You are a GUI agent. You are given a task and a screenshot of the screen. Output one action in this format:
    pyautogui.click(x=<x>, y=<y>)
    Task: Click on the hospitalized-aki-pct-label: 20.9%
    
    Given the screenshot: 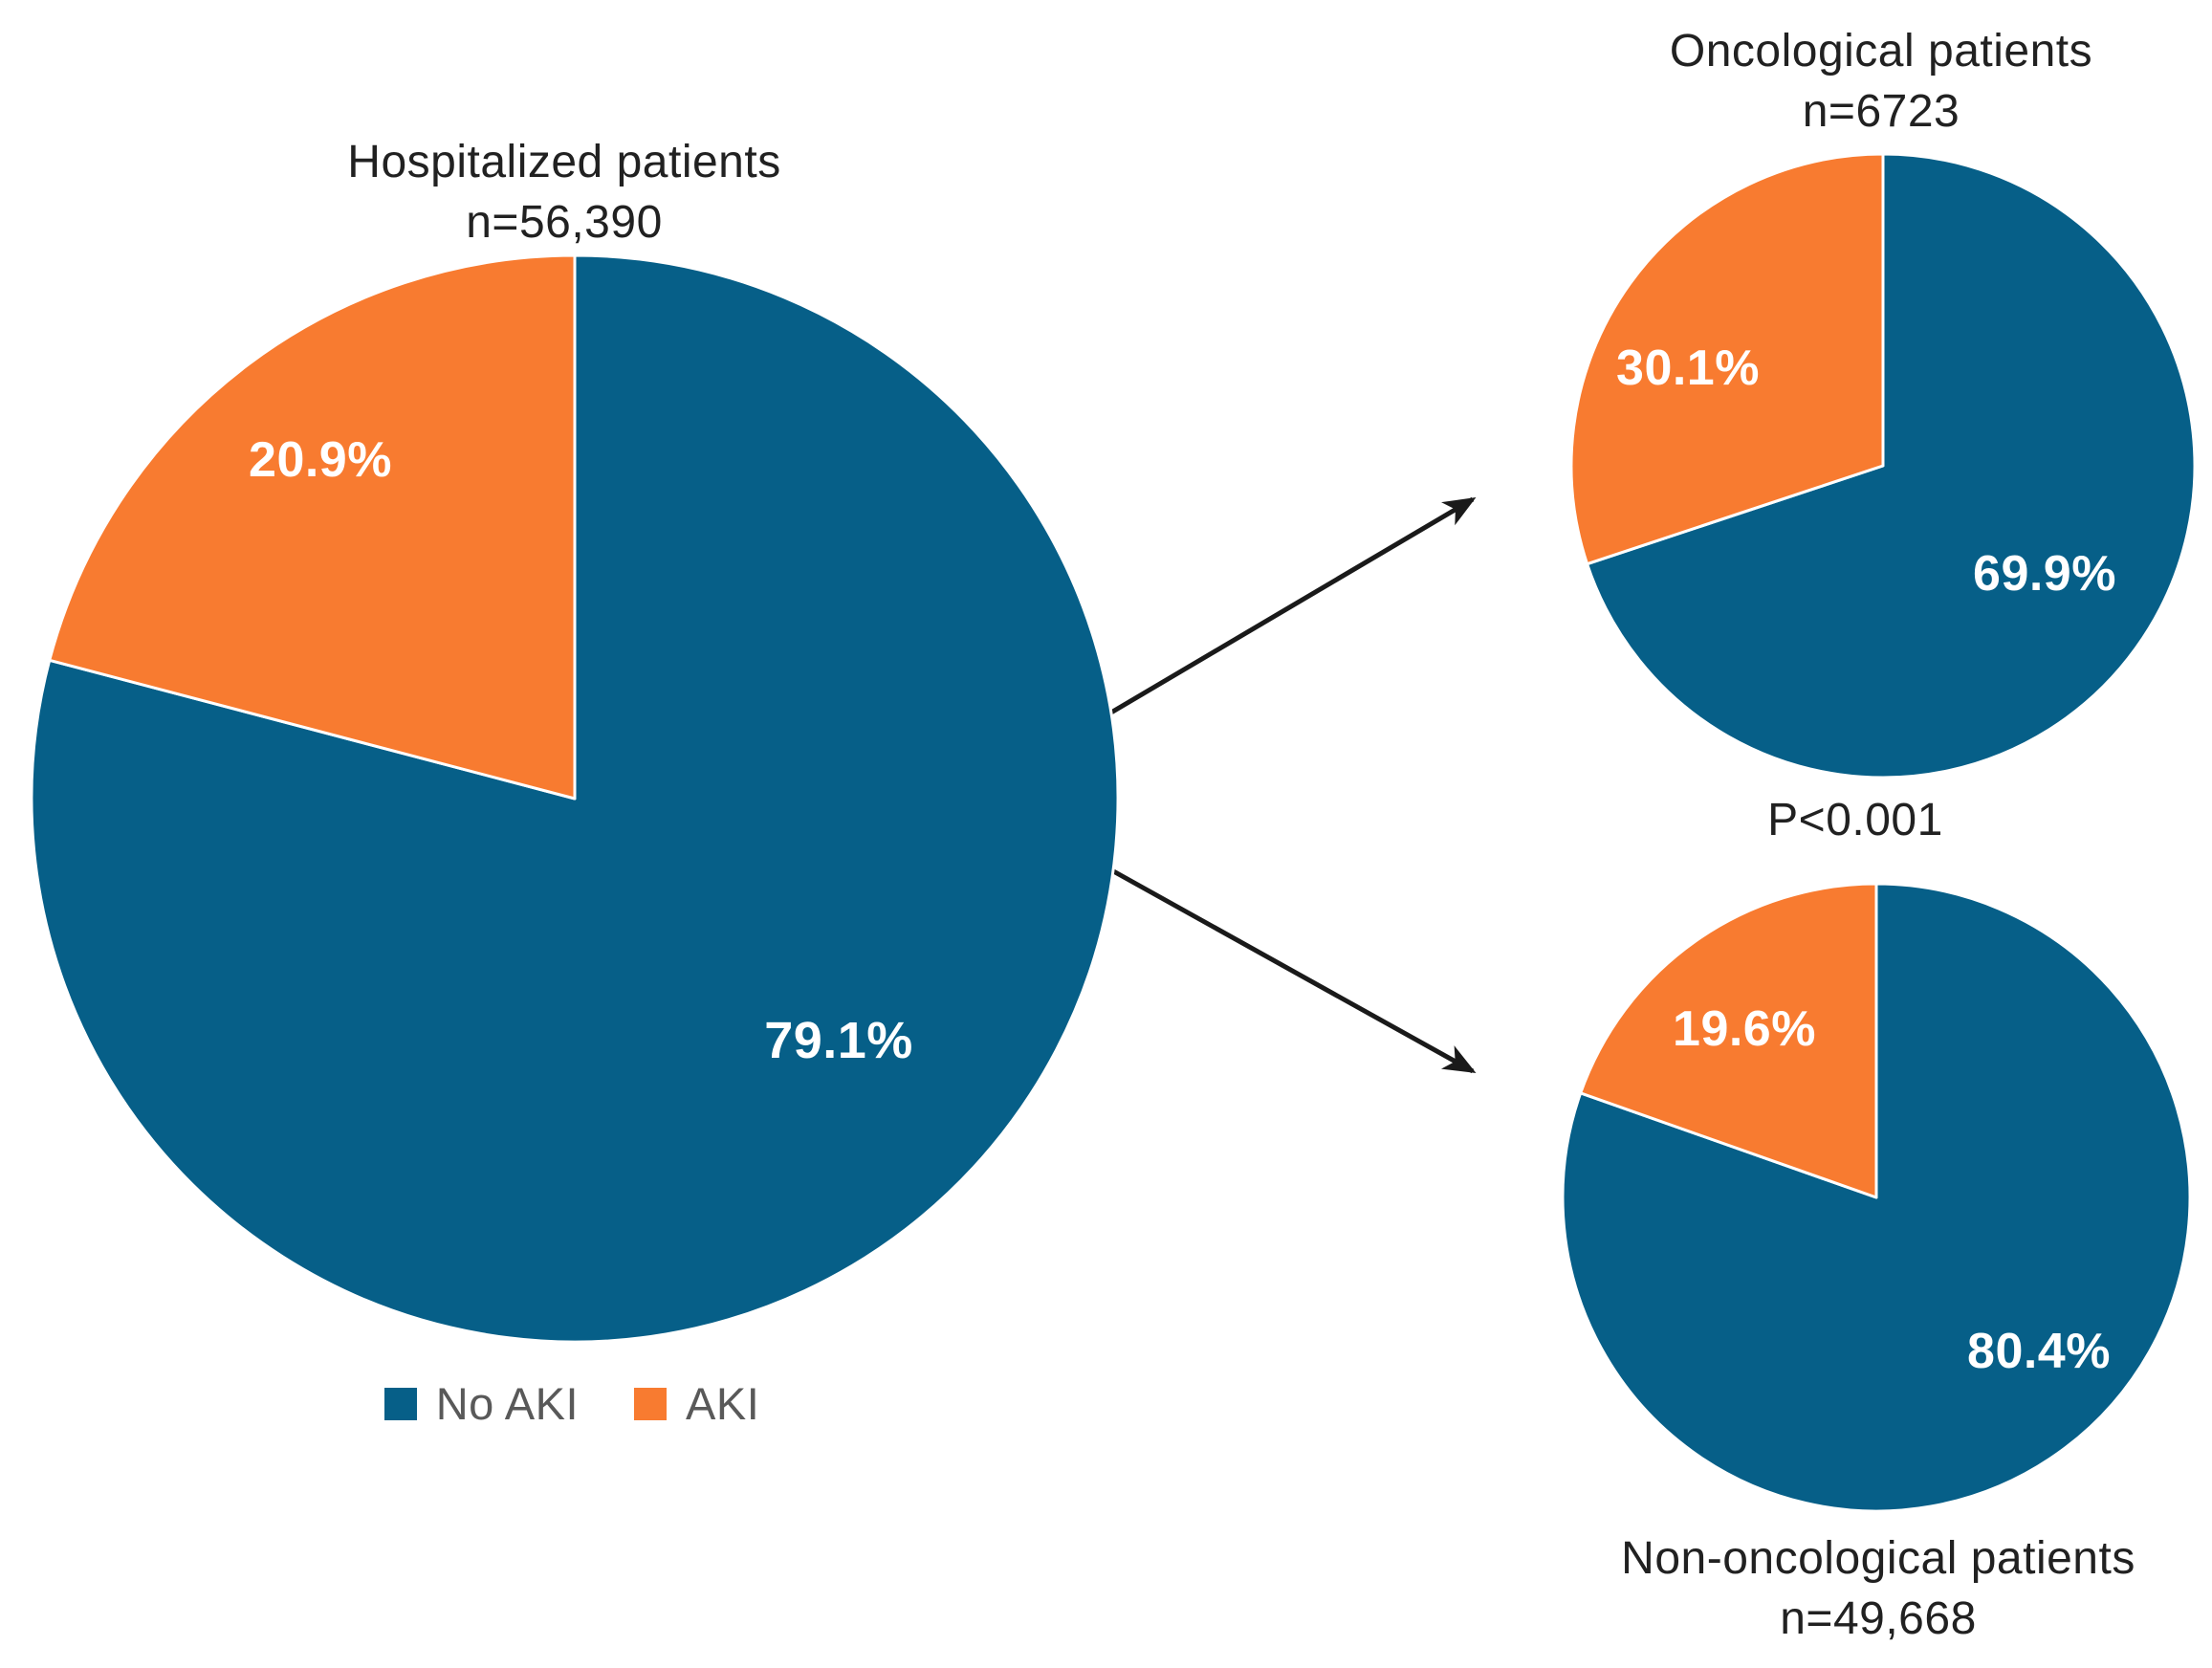 What is the action you would take?
    pyautogui.click(x=320, y=460)
    